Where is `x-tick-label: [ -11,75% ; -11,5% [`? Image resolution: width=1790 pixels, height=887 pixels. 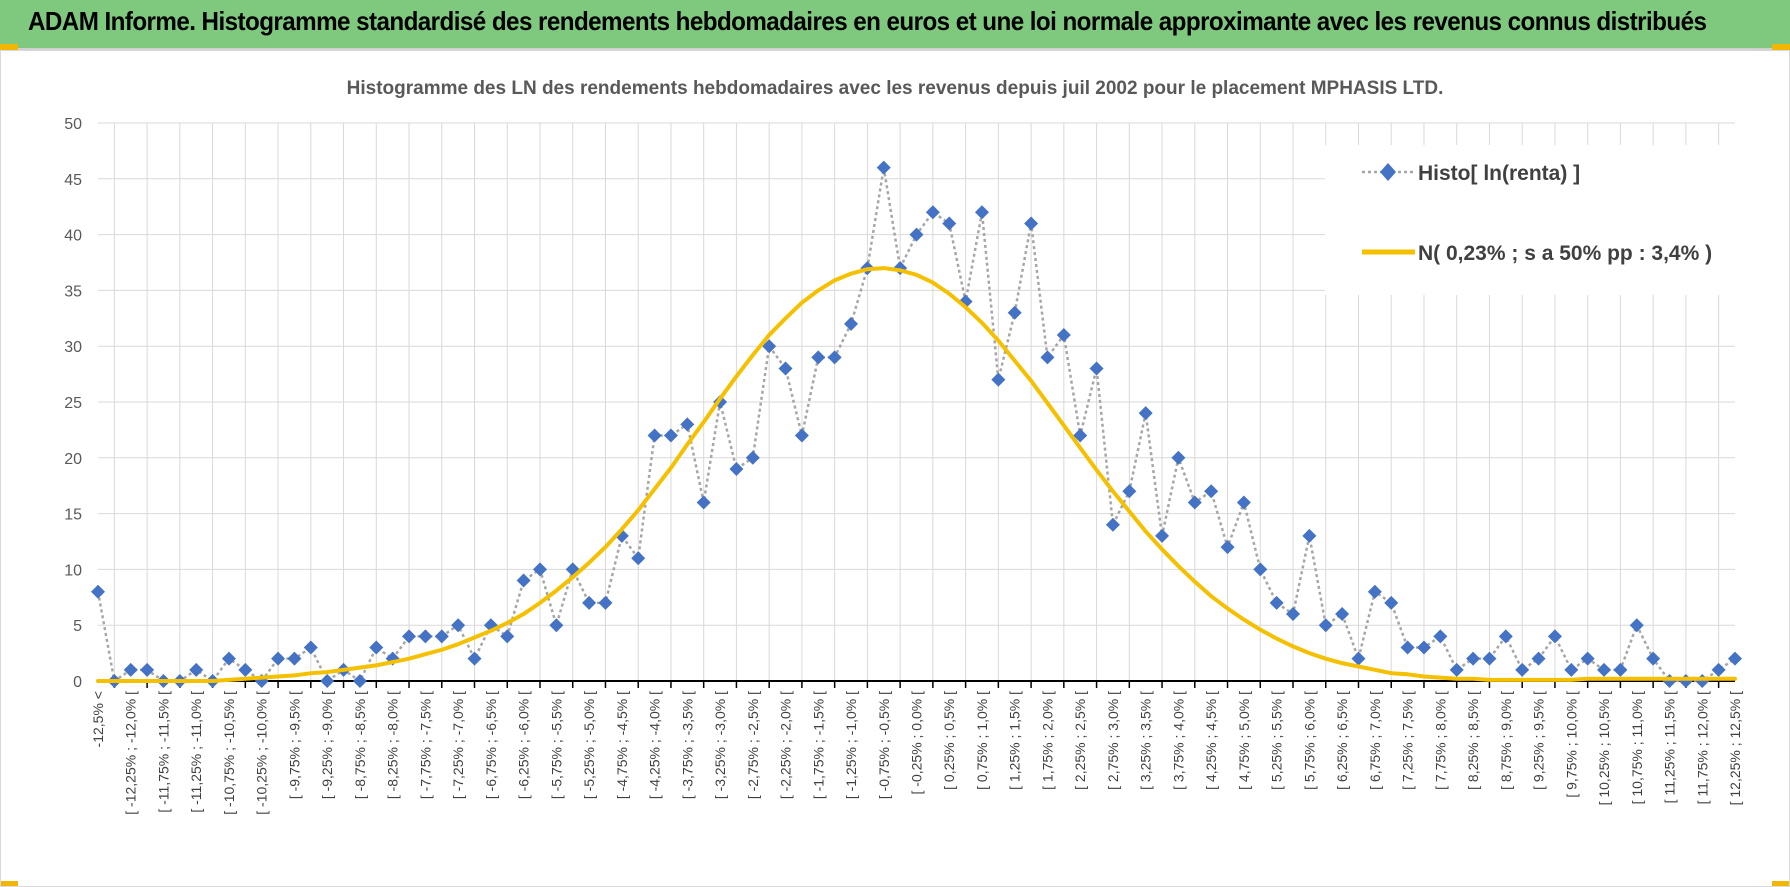 x-tick-label: [ -11,75% ; -11,5% [ is located at coordinates (163, 752).